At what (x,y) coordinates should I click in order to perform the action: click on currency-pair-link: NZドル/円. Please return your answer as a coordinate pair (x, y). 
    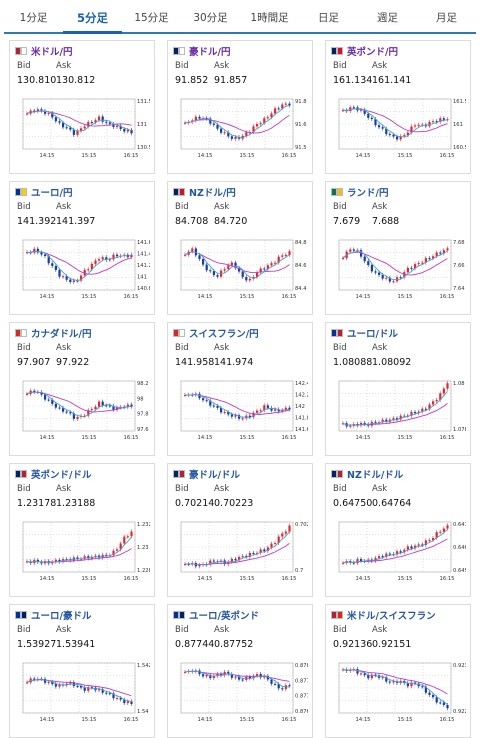
    Looking at the image, I should click on (212, 193).